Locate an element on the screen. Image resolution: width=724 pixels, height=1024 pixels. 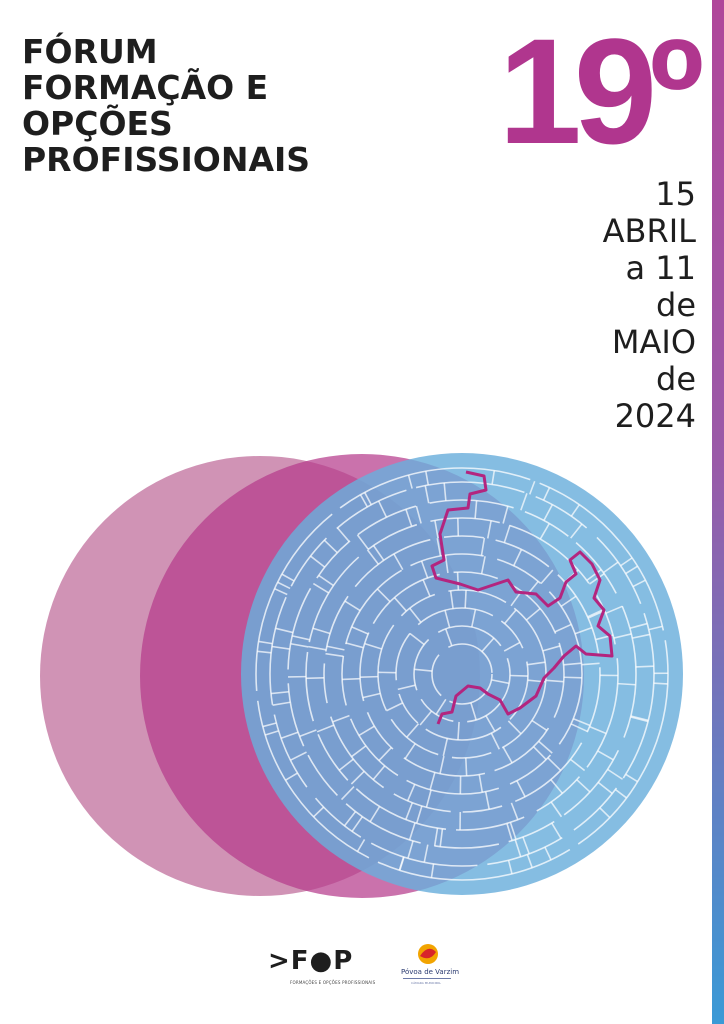
date-line-5: MAIO is located at coordinates (653, 342).